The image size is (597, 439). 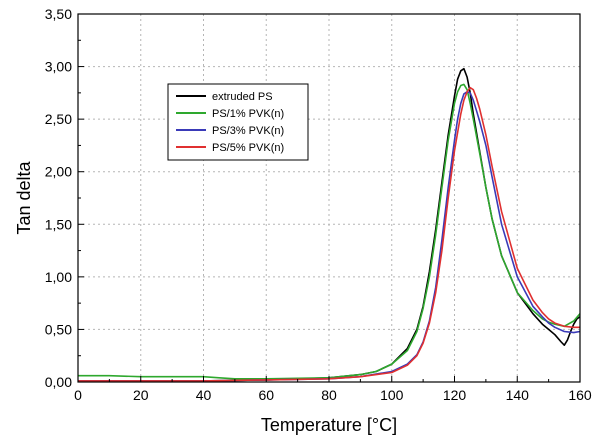 What do you see at coordinates (58, 67) in the screenshot?
I see `y-tick-label: 3,00` at bounding box center [58, 67].